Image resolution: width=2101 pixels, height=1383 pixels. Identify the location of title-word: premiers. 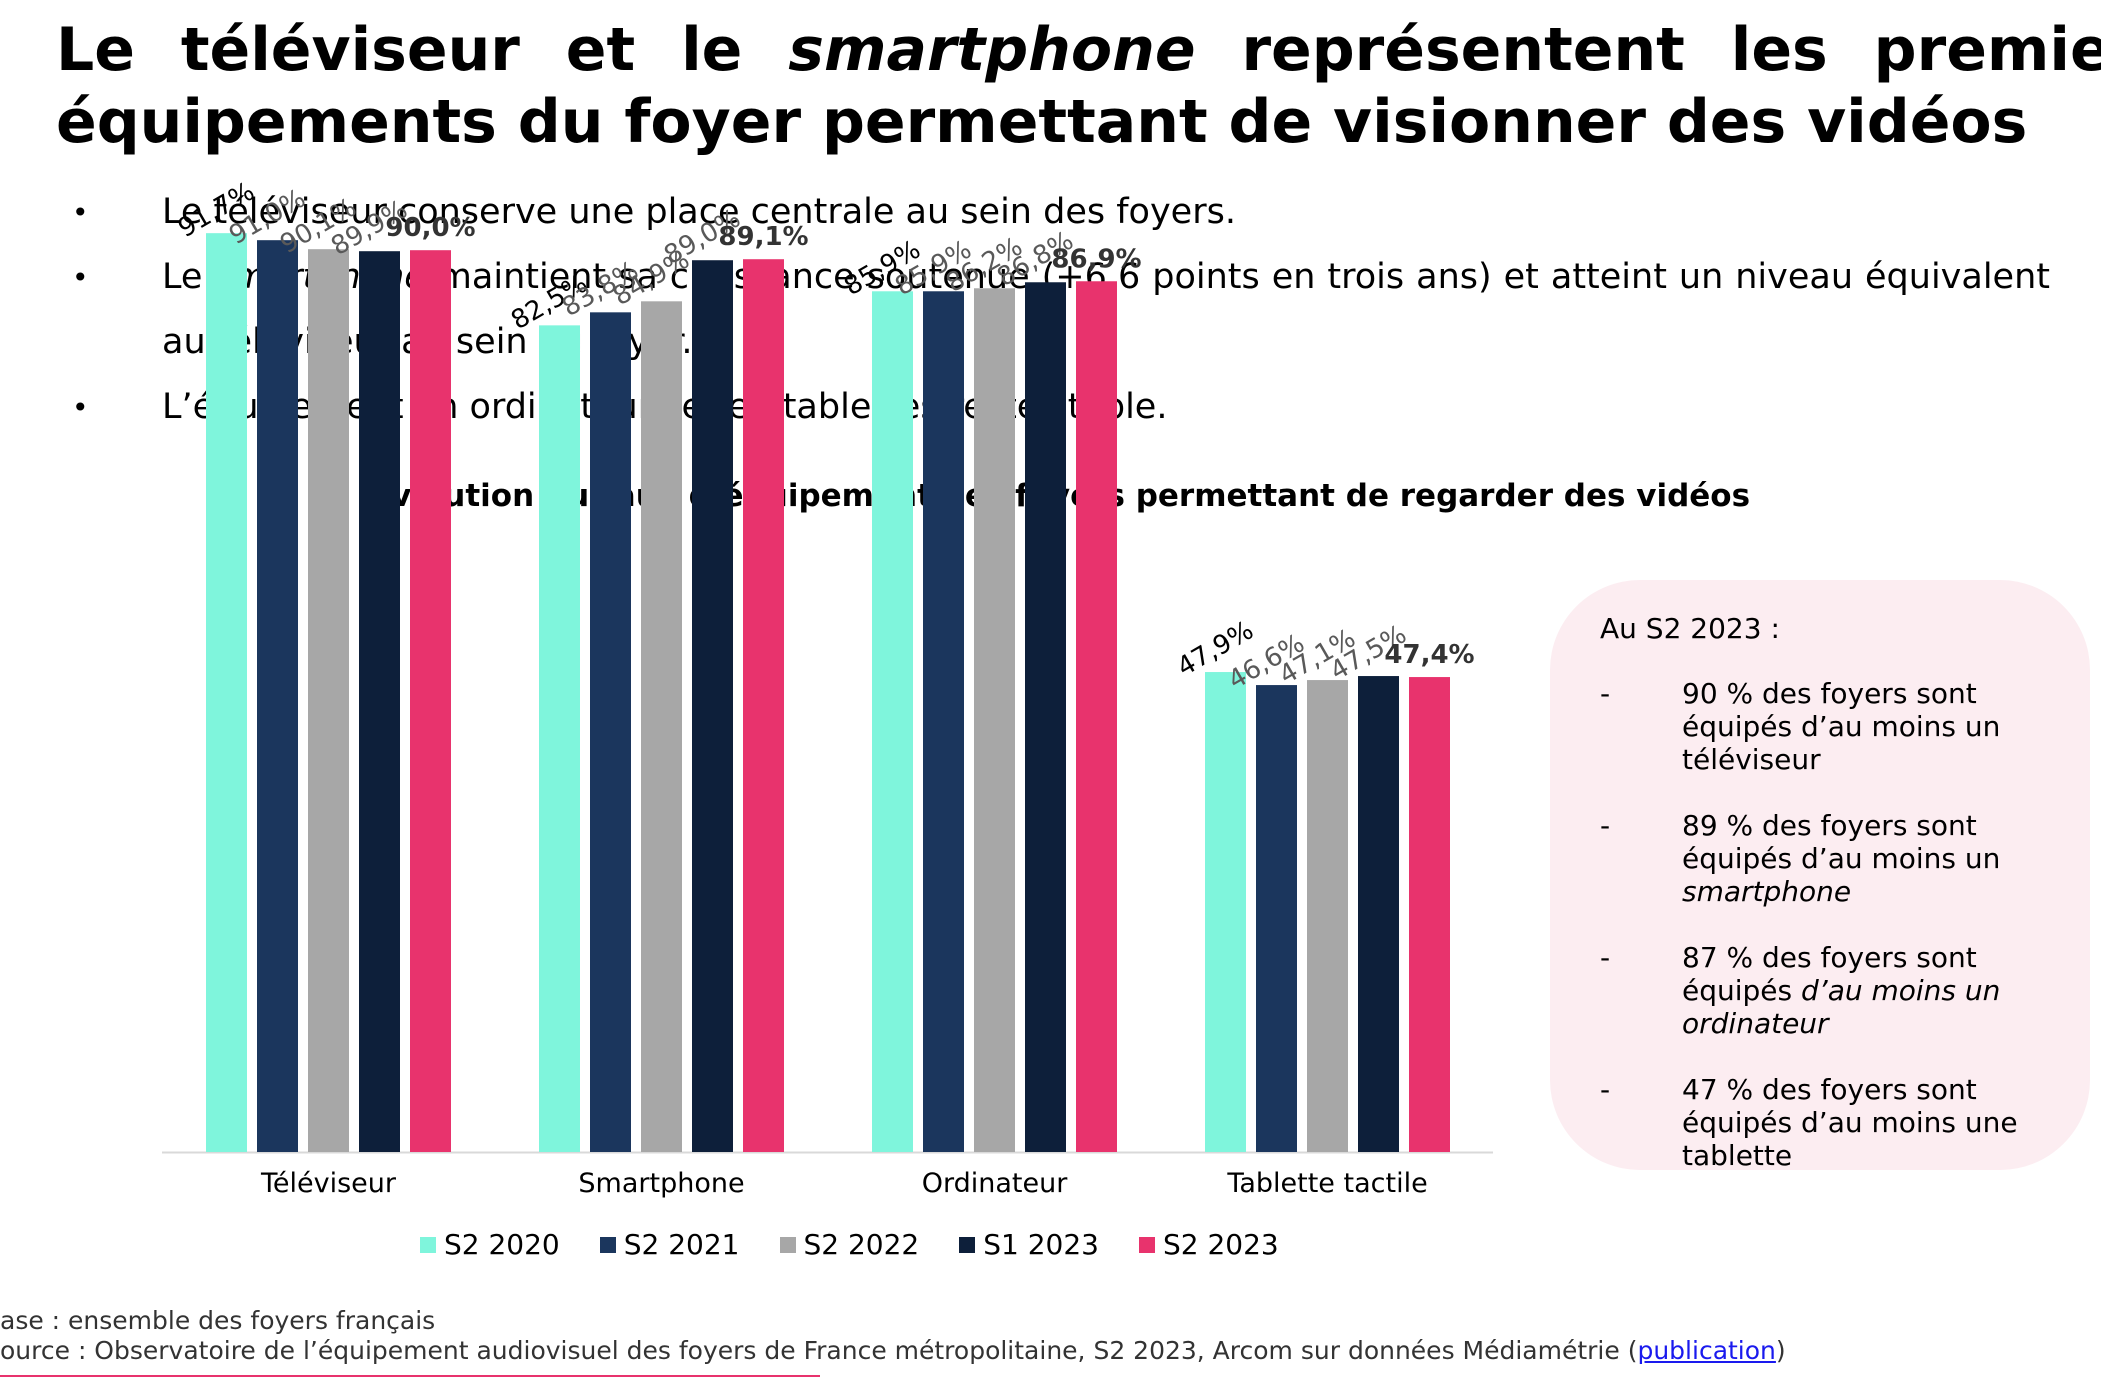
(1987, 50).